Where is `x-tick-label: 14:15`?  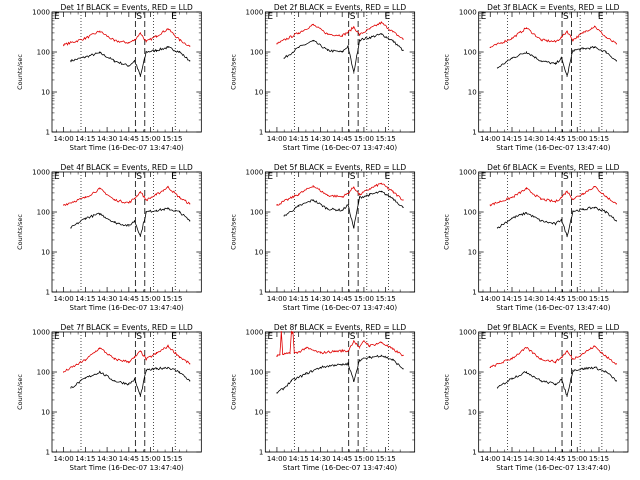 x-tick-label: 14:15 is located at coordinates (512, 459).